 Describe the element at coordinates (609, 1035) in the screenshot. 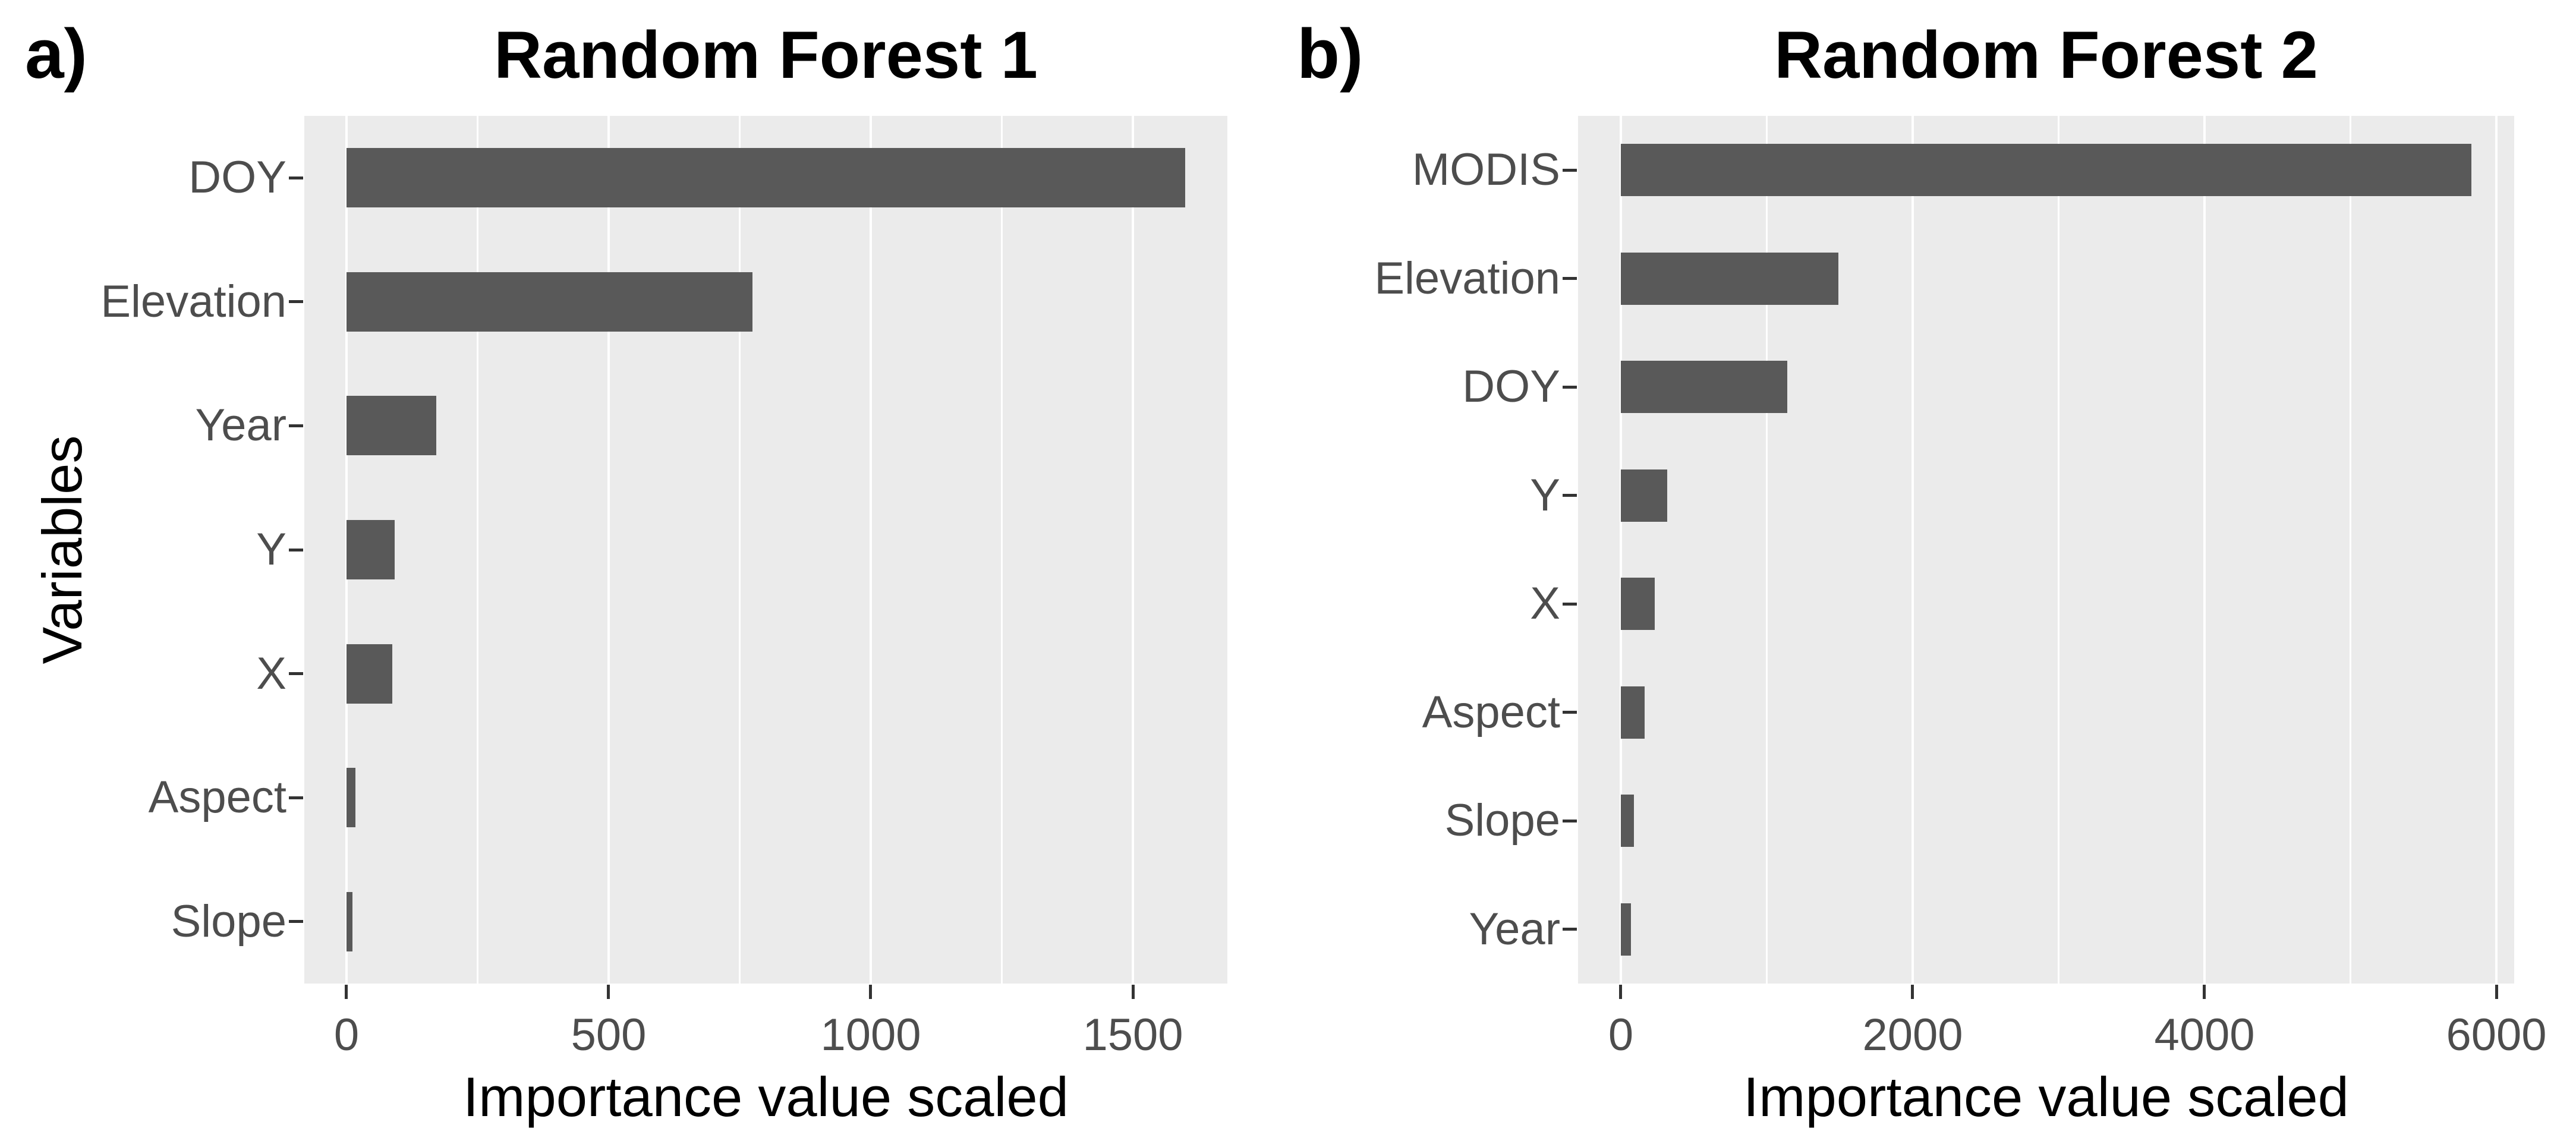

I see `x-tick-label: 500` at that location.